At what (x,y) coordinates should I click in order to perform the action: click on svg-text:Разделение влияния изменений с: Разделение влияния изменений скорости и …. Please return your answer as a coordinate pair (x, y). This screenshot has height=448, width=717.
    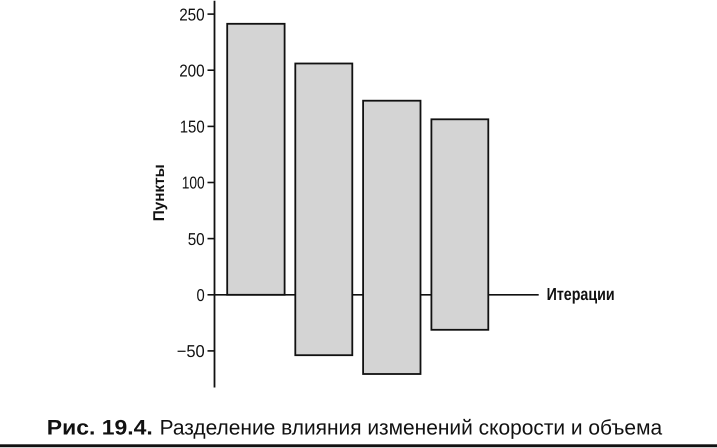
    Looking at the image, I should click on (411, 427).